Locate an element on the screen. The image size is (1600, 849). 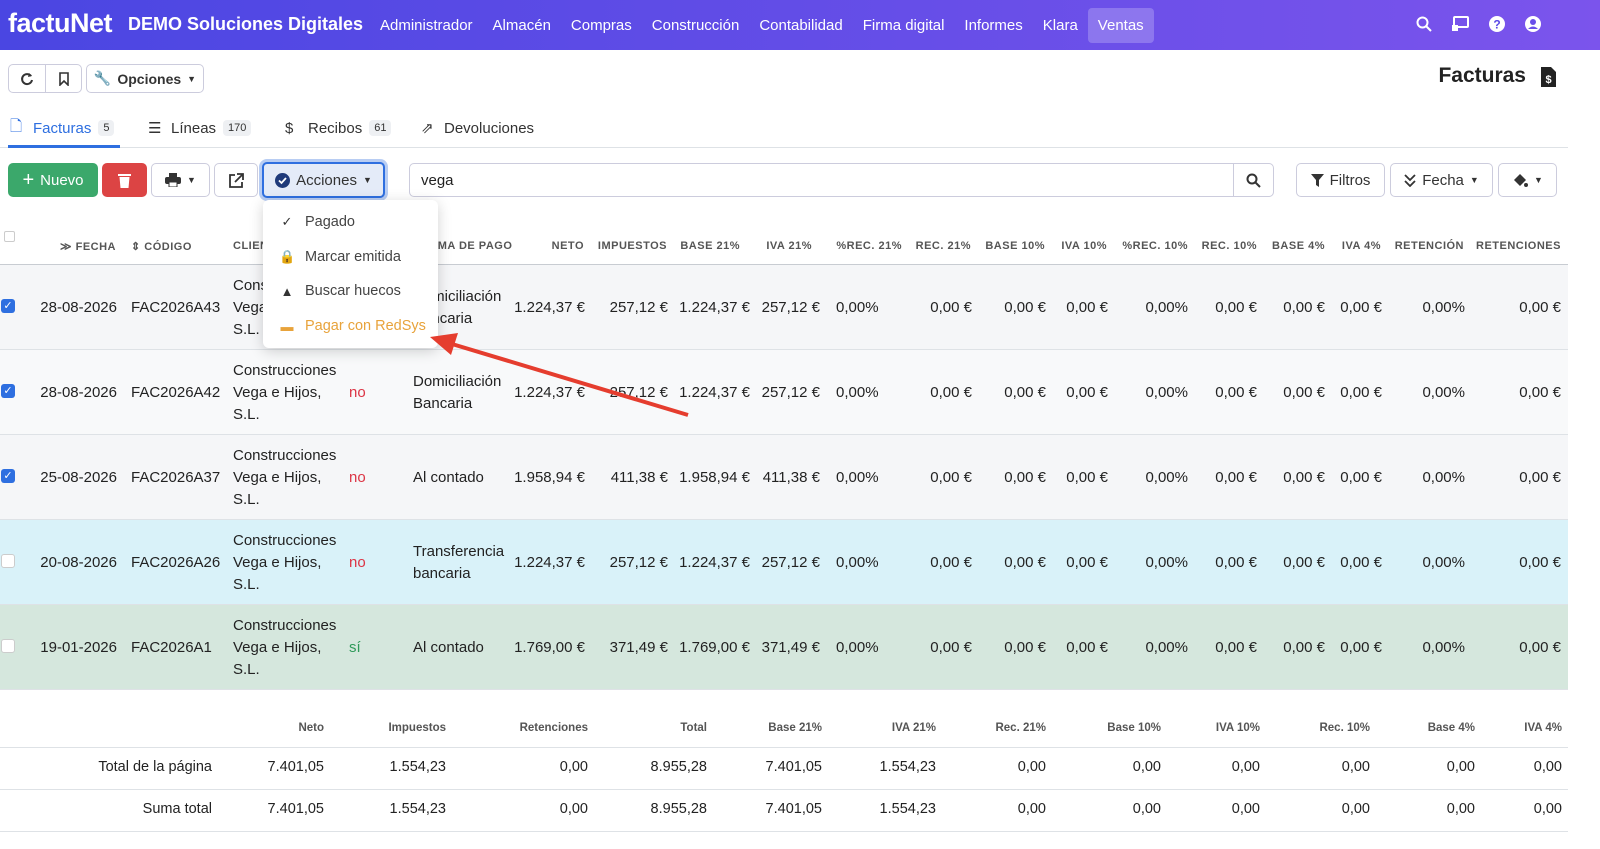
tab-count: 170 is located at coordinates (237, 128).